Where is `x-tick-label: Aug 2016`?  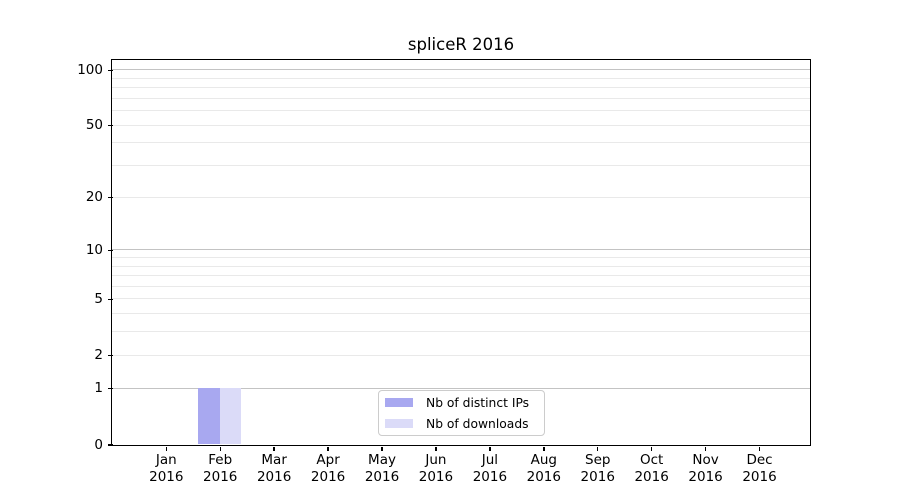
x-tick-label: Aug 2016 is located at coordinates (543, 468).